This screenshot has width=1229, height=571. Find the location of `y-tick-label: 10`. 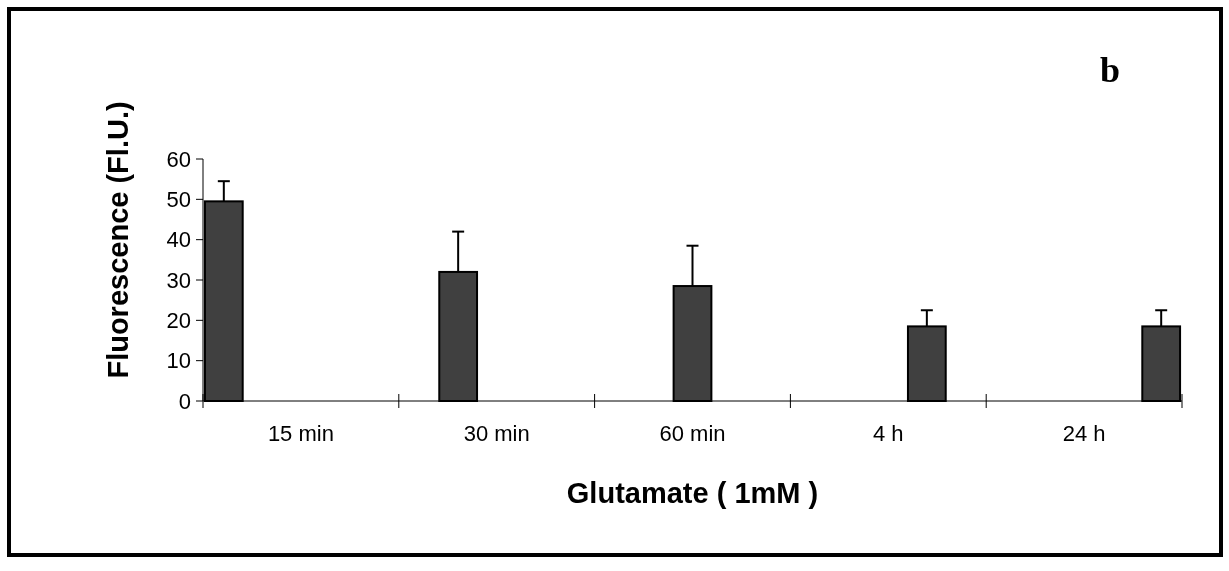

y-tick-label: 10 is located at coordinates (178, 361).